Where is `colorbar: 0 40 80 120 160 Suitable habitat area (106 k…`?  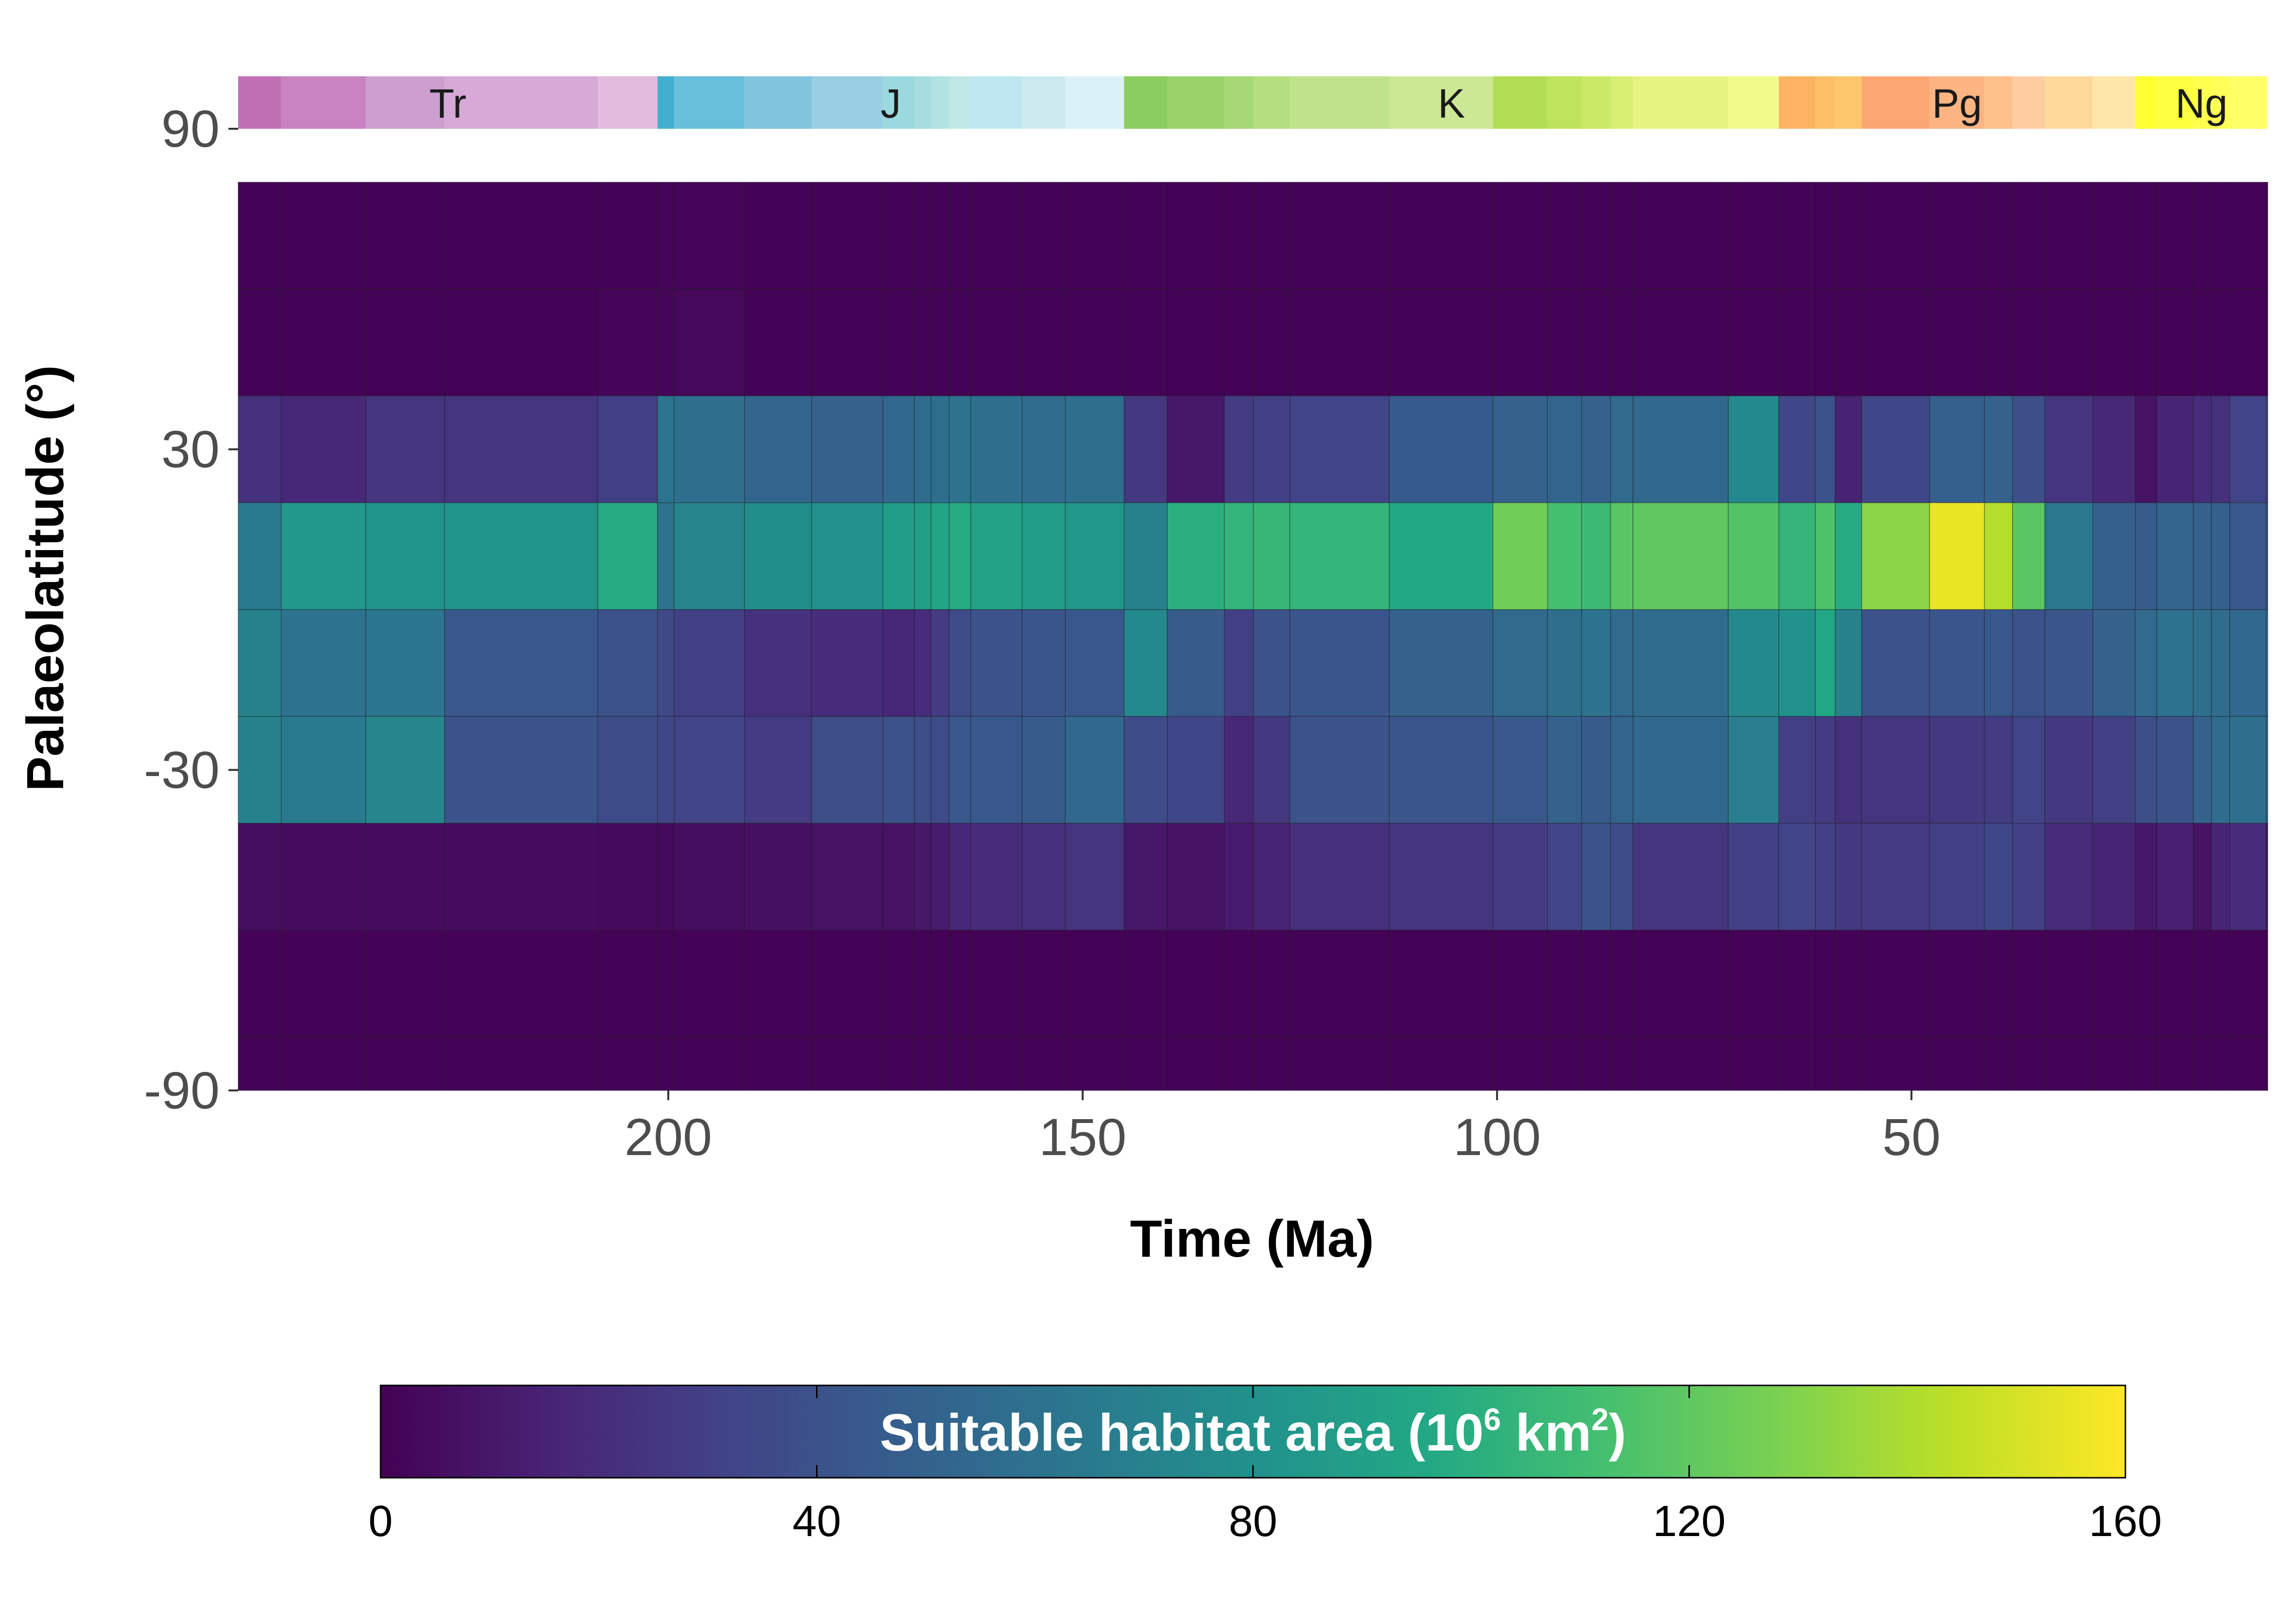
colorbar: 0 40 80 120 160 Suitable habitat area (106 k… is located at coordinates (1265, 1465).